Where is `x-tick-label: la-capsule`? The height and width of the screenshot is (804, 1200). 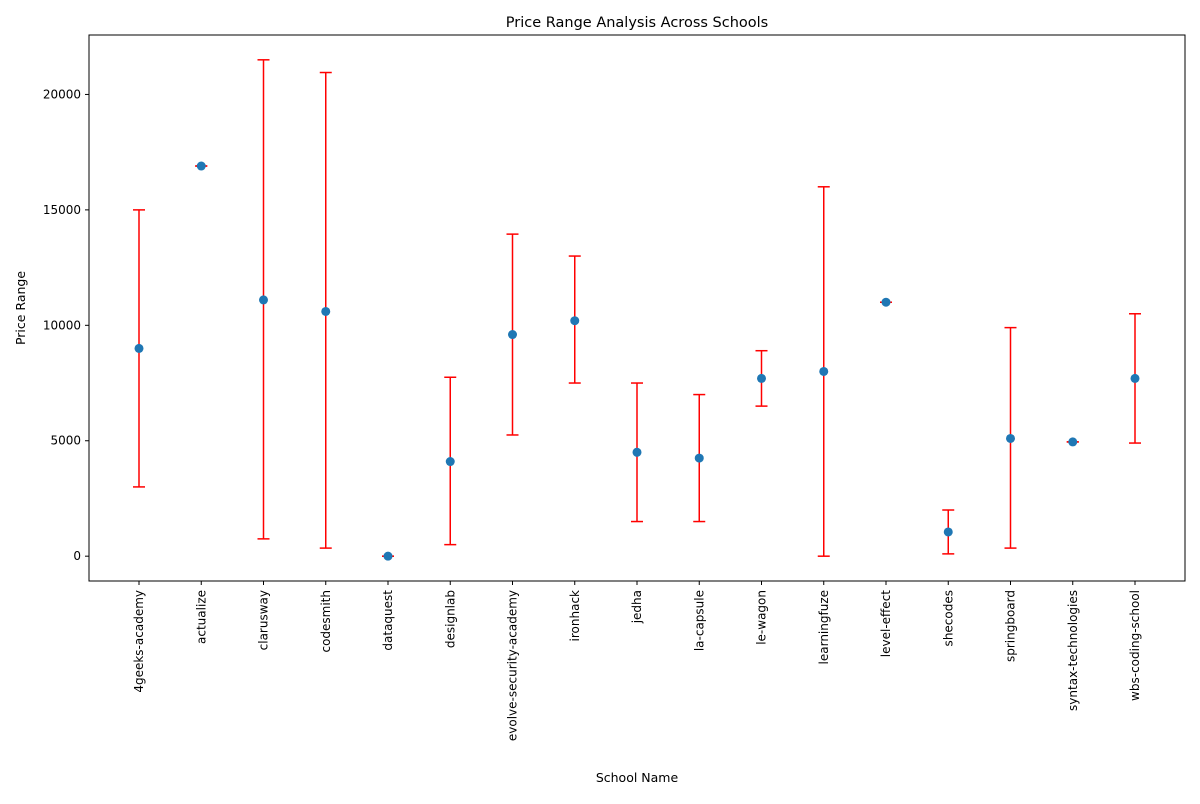 x-tick-label: la-capsule is located at coordinates (699, 620).